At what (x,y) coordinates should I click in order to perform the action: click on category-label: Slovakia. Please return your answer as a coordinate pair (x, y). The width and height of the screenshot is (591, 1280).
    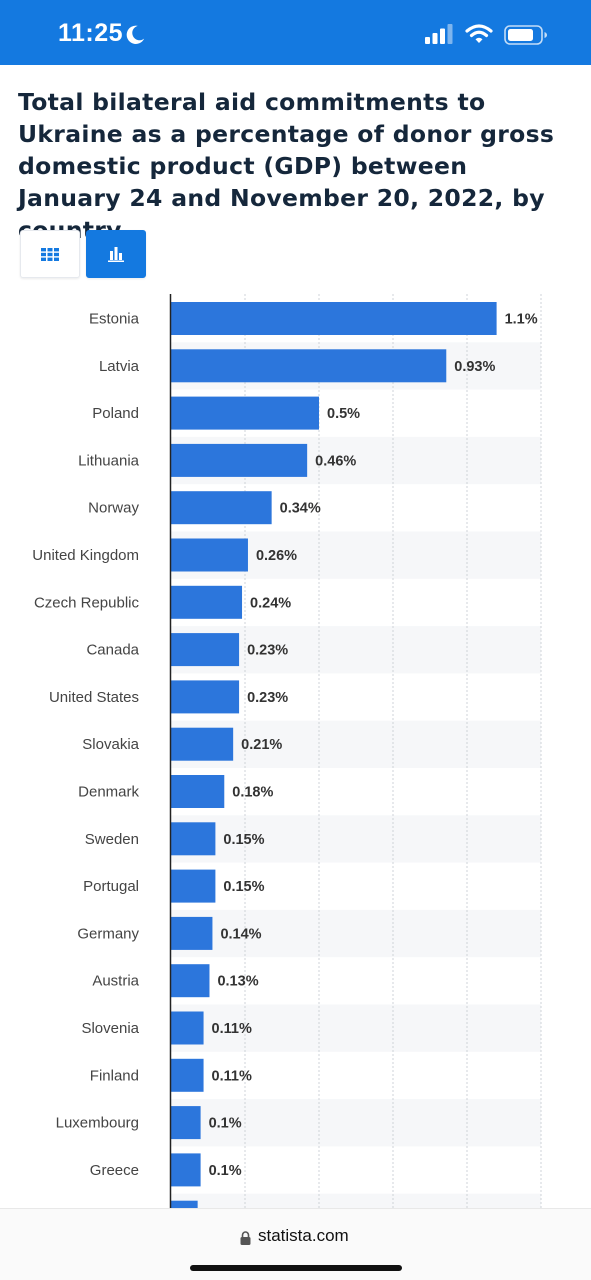
    Looking at the image, I should click on (110, 744).